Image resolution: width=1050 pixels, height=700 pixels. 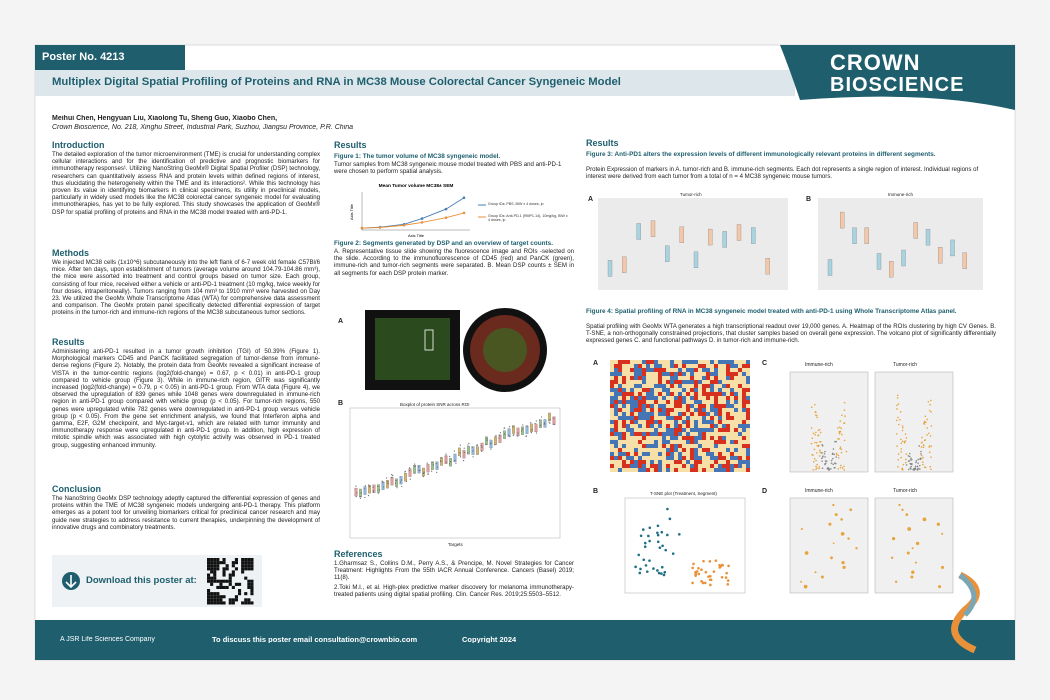 What do you see at coordinates (415, 83) in the screenshot?
I see `title-bar` at bounding box center [415, 83].